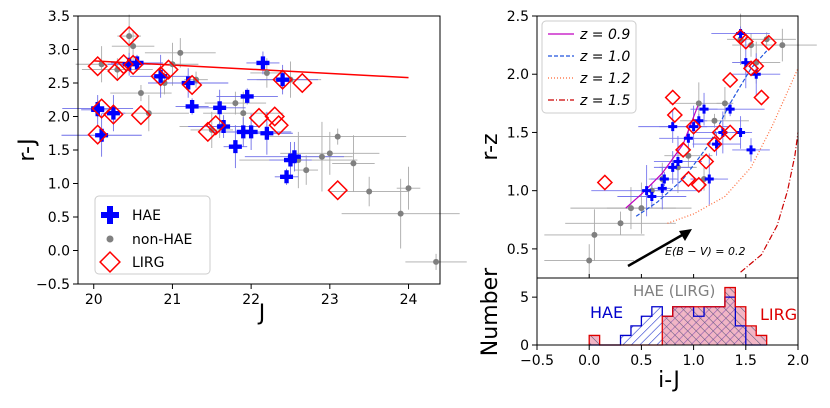 This screenshot has width=830, height=408. Describe the element at coordinates (146, 216) in the screenshot. I see `legend-hae-label: HAE` at that location.